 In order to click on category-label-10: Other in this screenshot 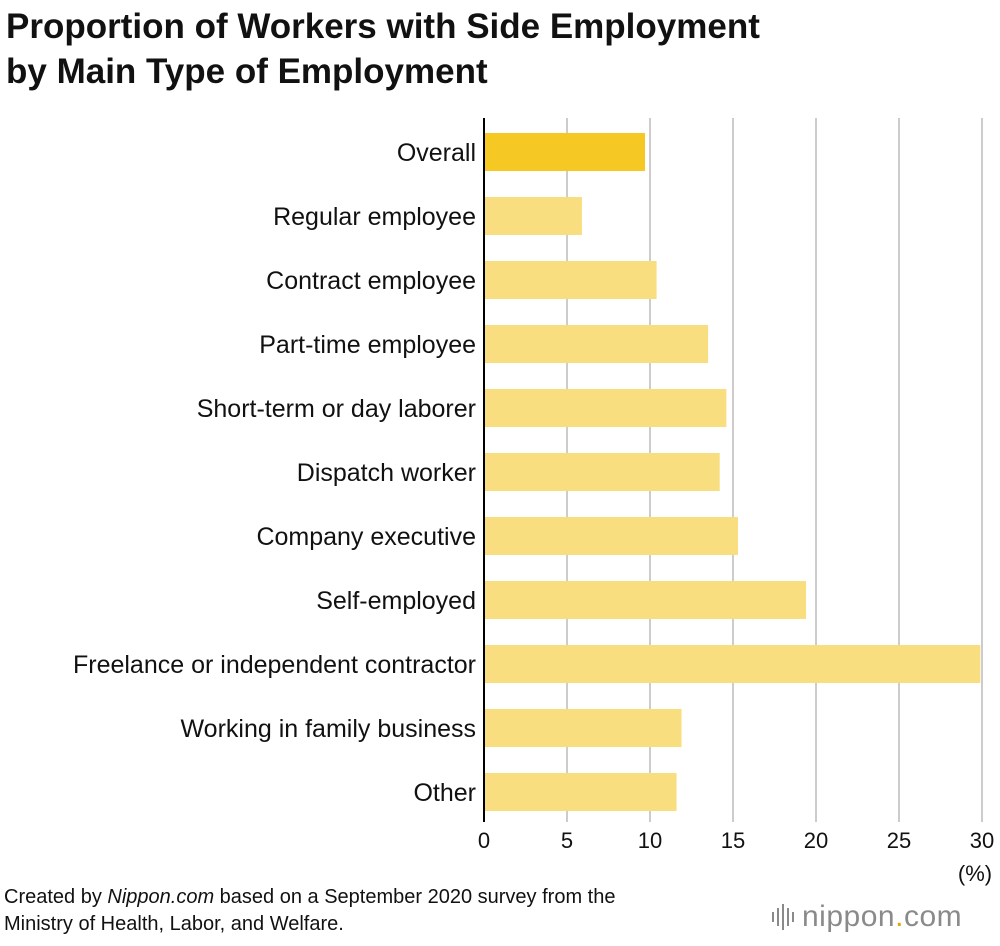, I will do `click(444, 793)`.